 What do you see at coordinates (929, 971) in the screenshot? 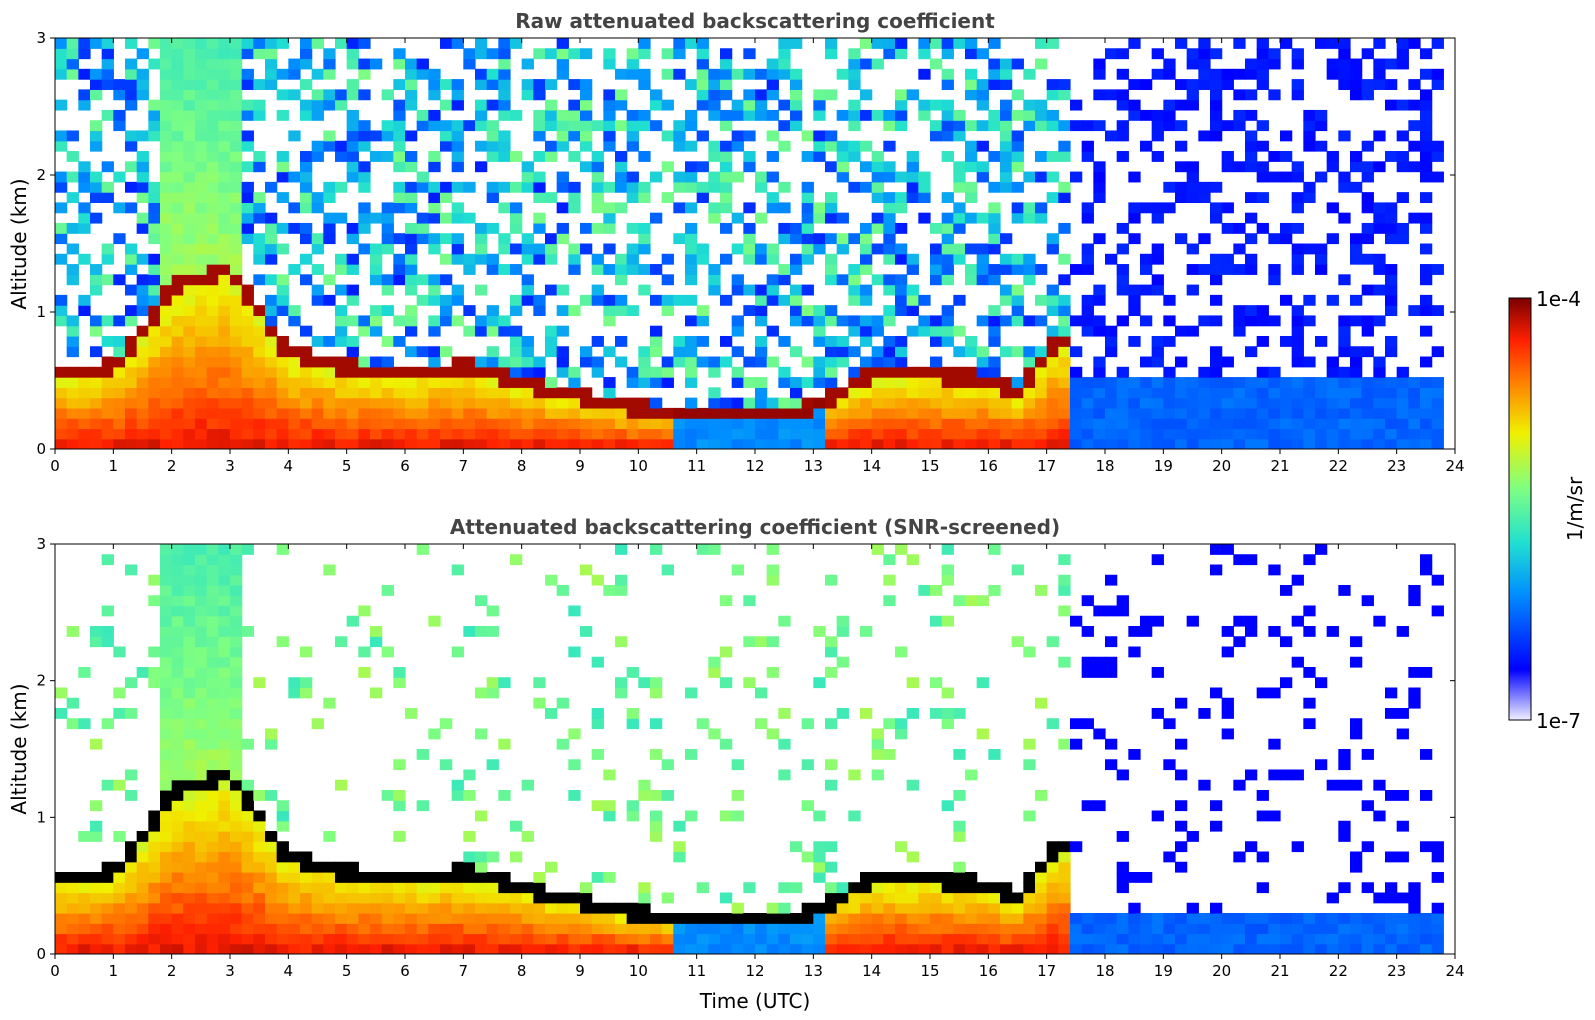
I see `x-tick-label: 15` at bounding box center [929, 971].